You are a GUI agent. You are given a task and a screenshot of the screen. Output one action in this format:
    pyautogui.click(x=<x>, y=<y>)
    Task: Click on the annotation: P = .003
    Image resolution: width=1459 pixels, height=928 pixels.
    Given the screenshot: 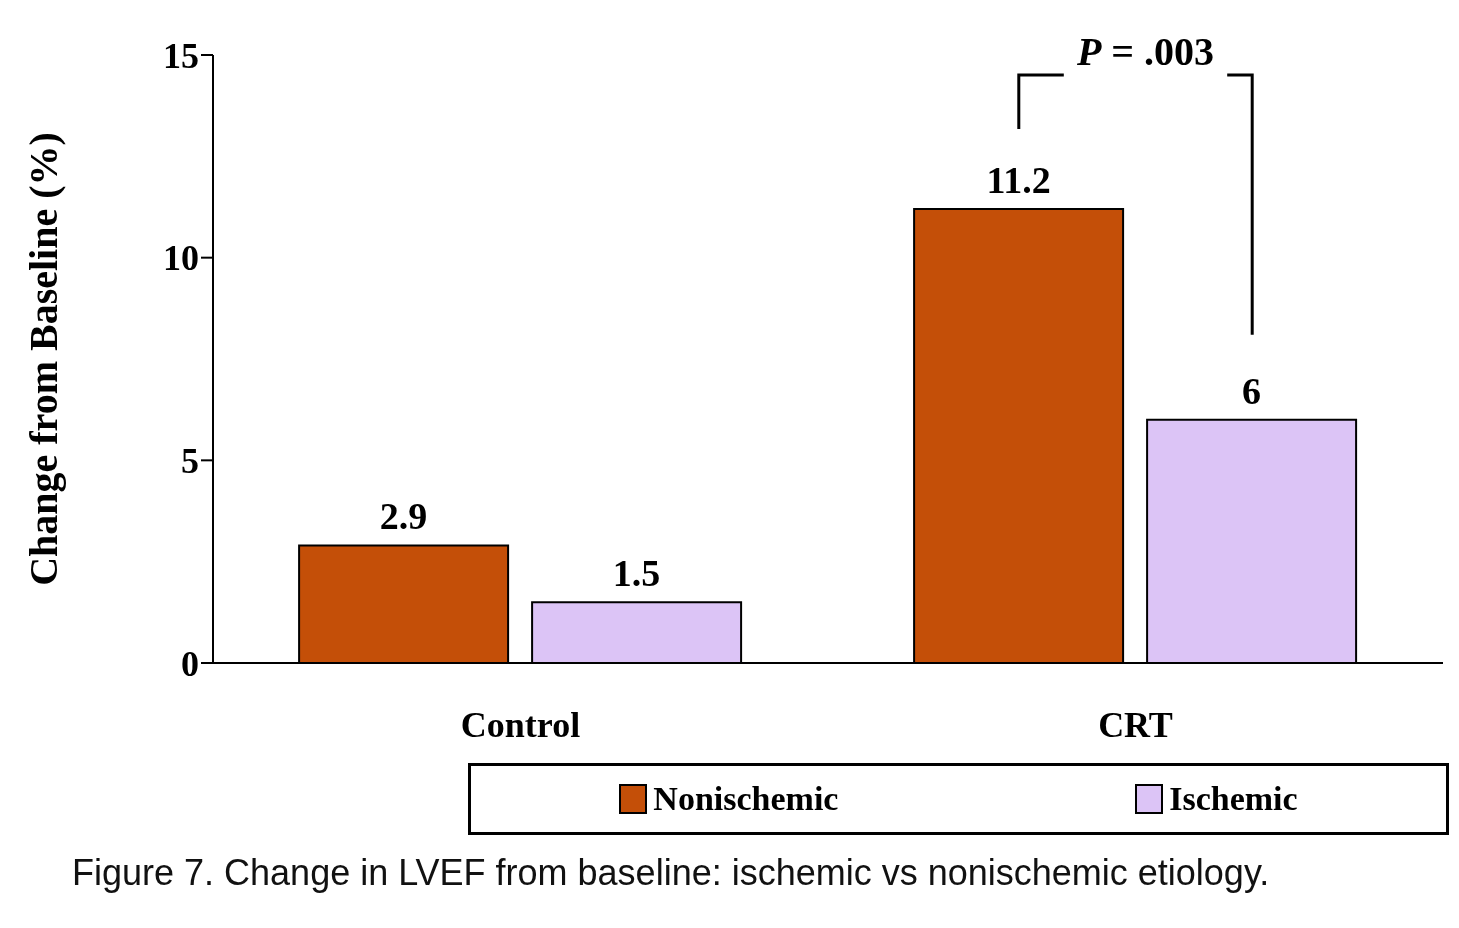 What is the action you would take?
    pyautogui.click(x=1145, y=51)
    